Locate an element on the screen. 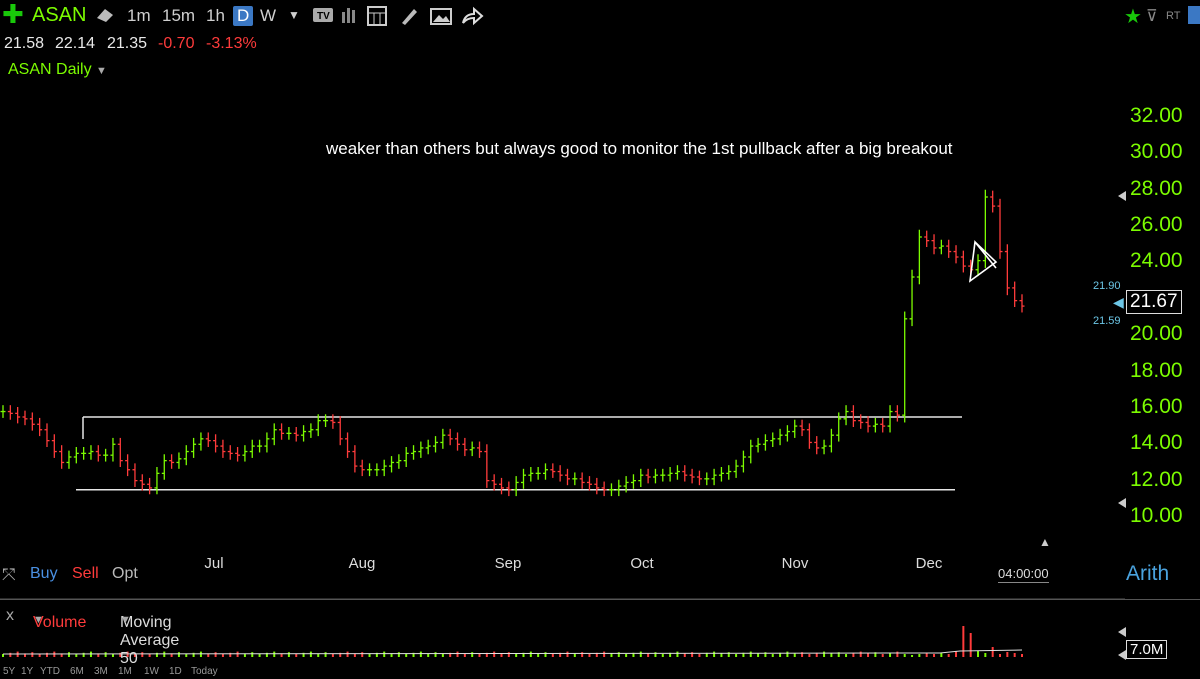 This screenshot has height=679, width=1200. filter-icon: ⊽ is located at coordinates (1152, 16).